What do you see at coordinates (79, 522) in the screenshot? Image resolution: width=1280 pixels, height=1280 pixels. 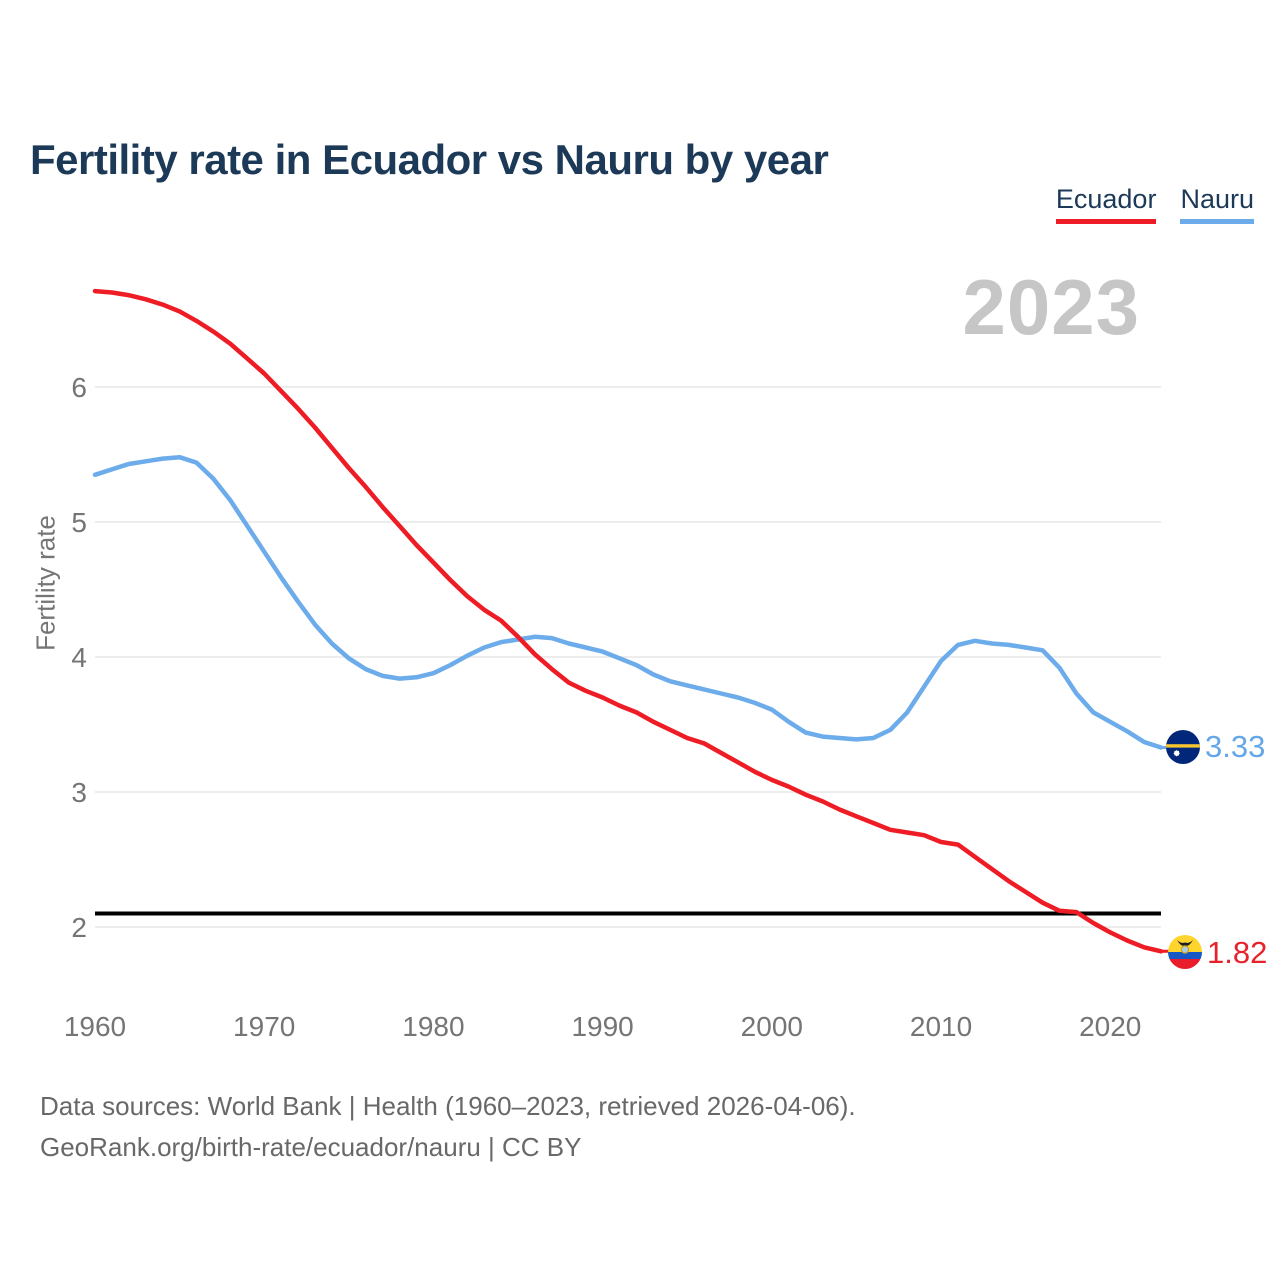 I see `y-tick-label-5: 5` at bounding box center [79, 522].